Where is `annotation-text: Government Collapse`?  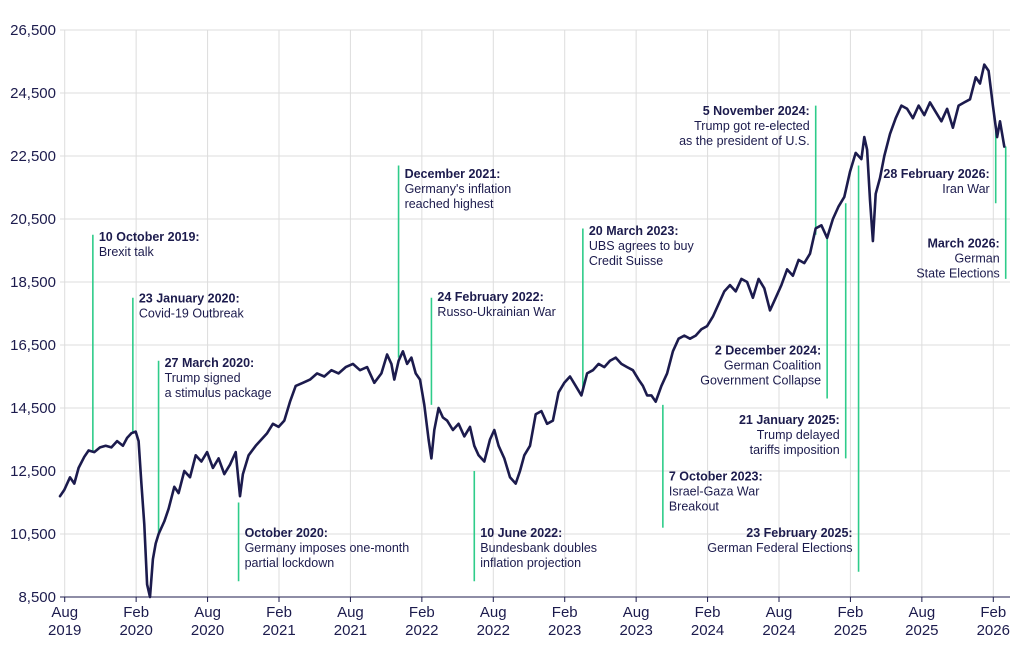 annotation-text: Government Collapse is located at coordinates (760, 380).